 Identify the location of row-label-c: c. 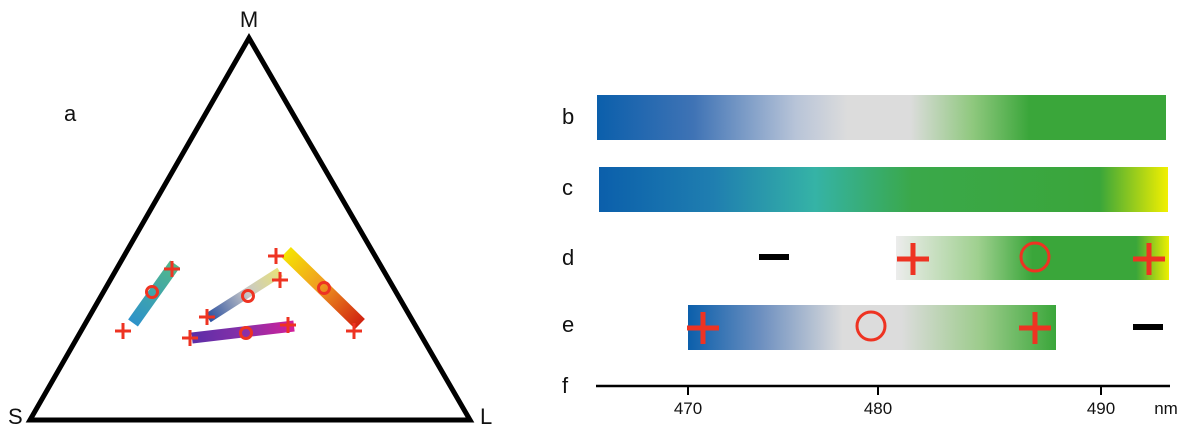
(567, 187).